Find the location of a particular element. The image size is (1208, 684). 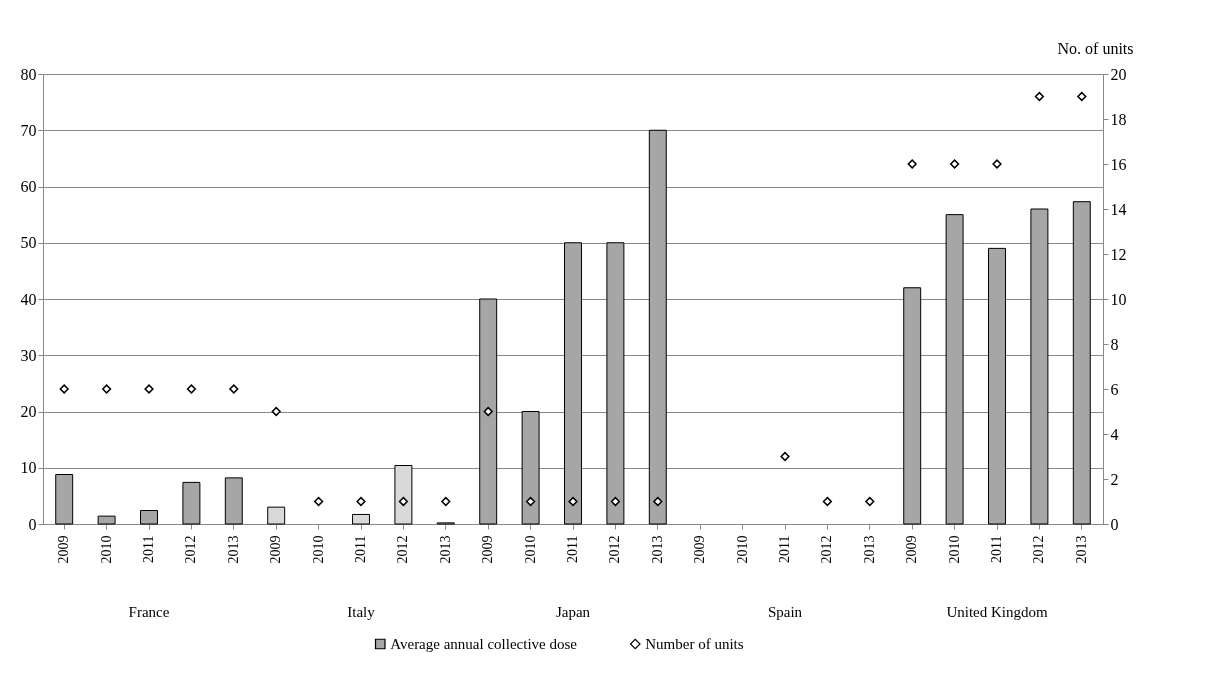

y-tick-label: 50 is located at coordinates (28, 243).